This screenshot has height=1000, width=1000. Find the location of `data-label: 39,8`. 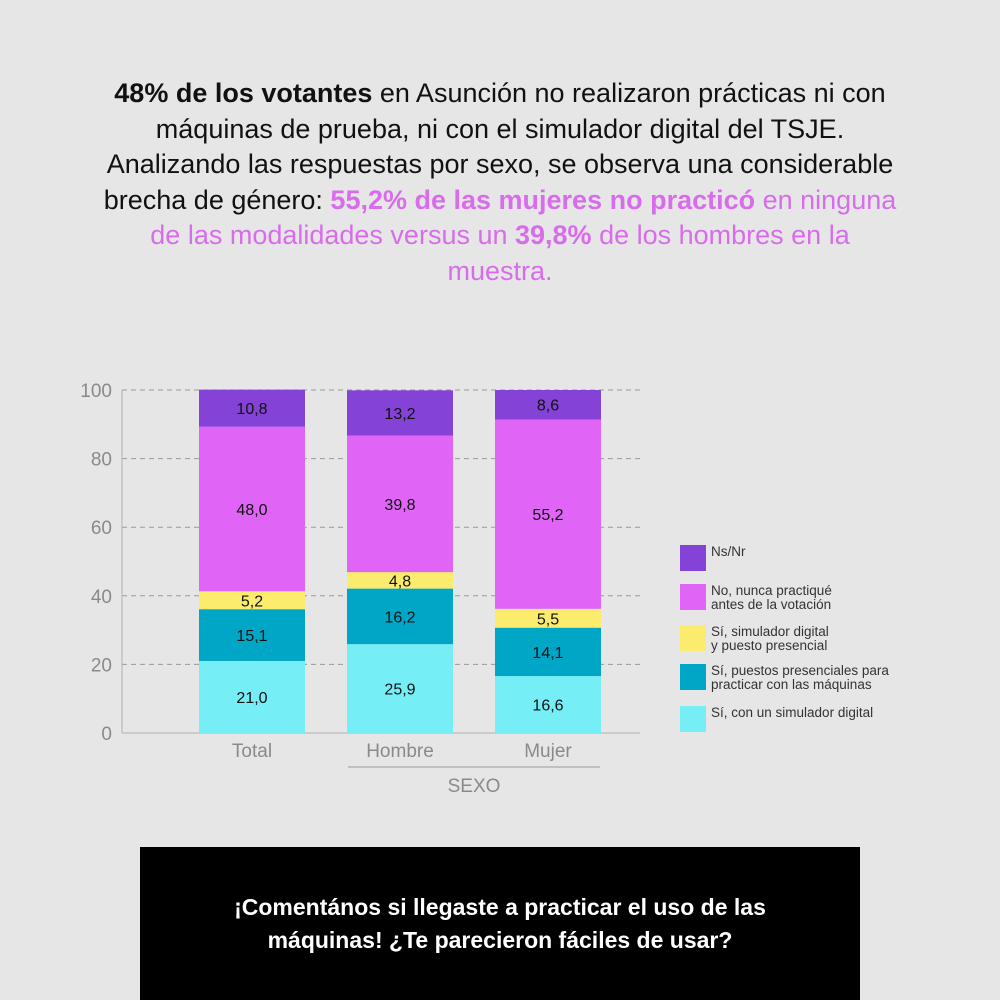

data-label: 39,8 is located at coordinates (399, 505).